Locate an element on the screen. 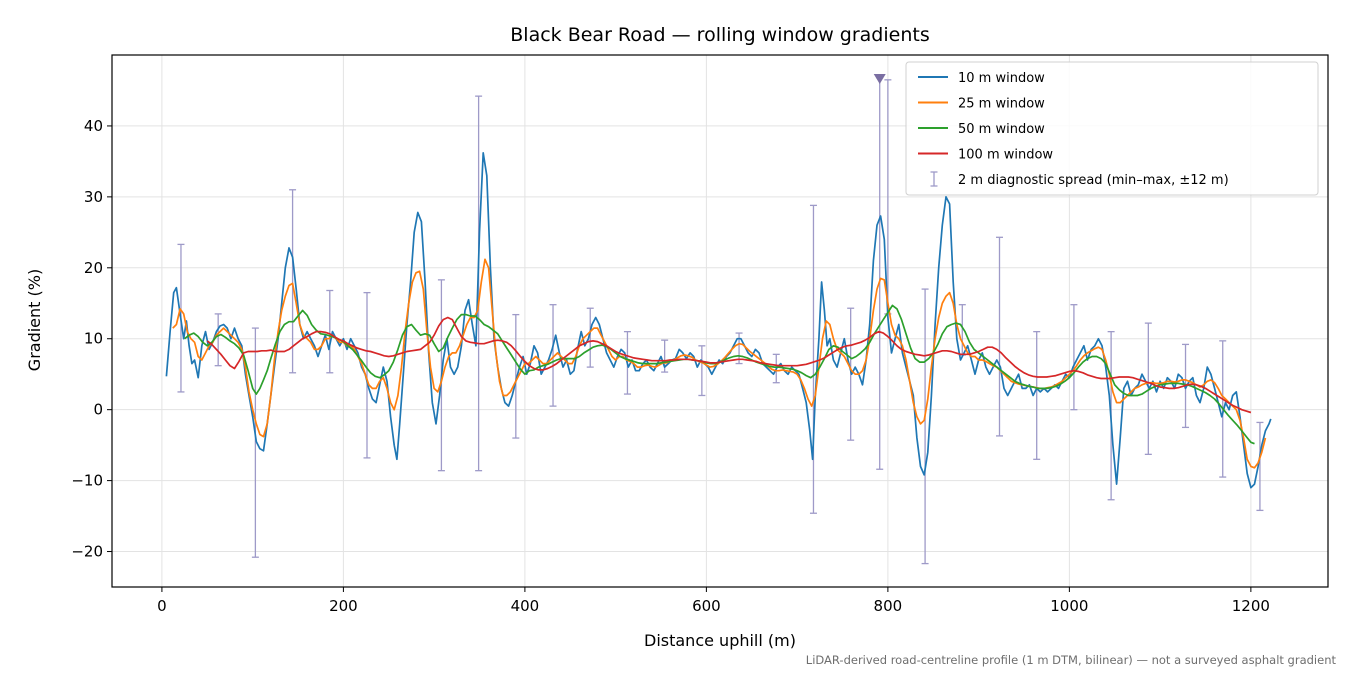  legend-label: 10 m window is located at coordinates (1001, 78).